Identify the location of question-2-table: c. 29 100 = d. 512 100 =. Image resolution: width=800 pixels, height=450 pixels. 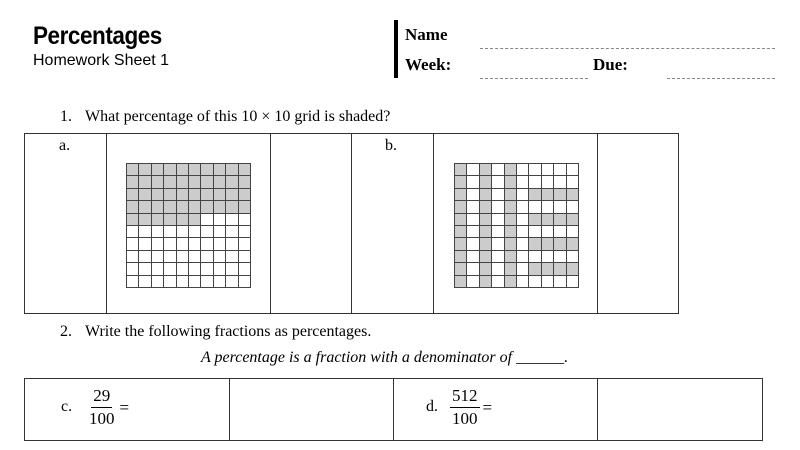
(393, 409).